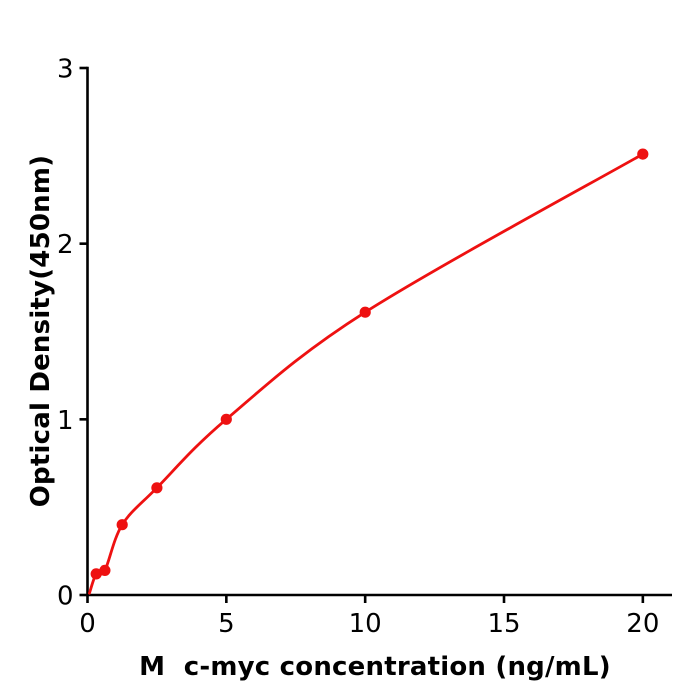 This screenshot has height=700, width=700. I want to click on y-axis-title: Optical Density(450nm), so click(41, 331).